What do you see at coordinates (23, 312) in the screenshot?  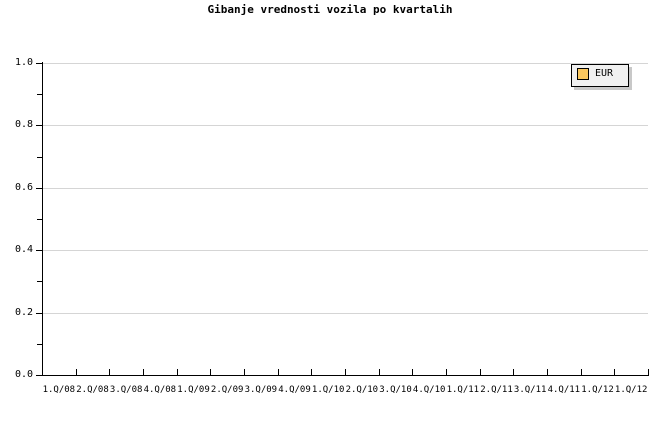 I see `y-axis-label: 0.2` at bounding box center [23, 312].